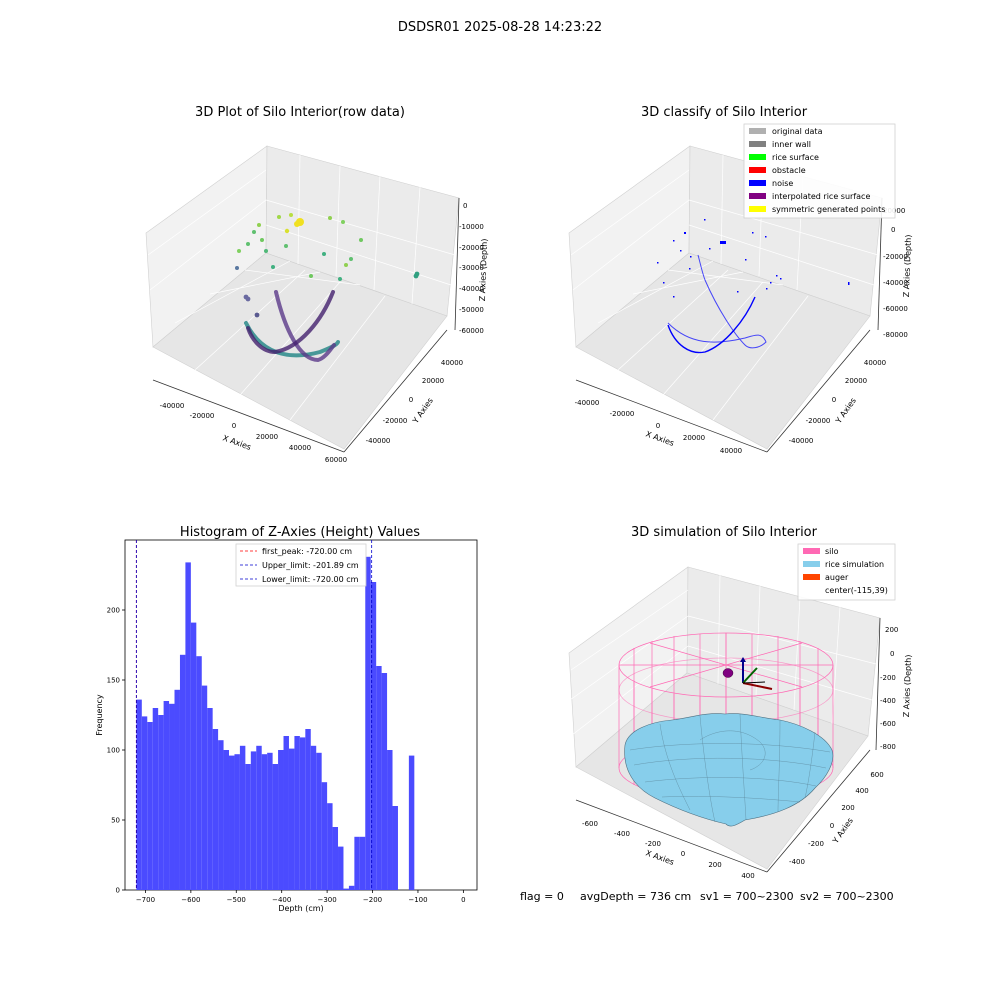  I want to click on legend-label: Upper_limit: -201.89 cm, so click(310, 565).